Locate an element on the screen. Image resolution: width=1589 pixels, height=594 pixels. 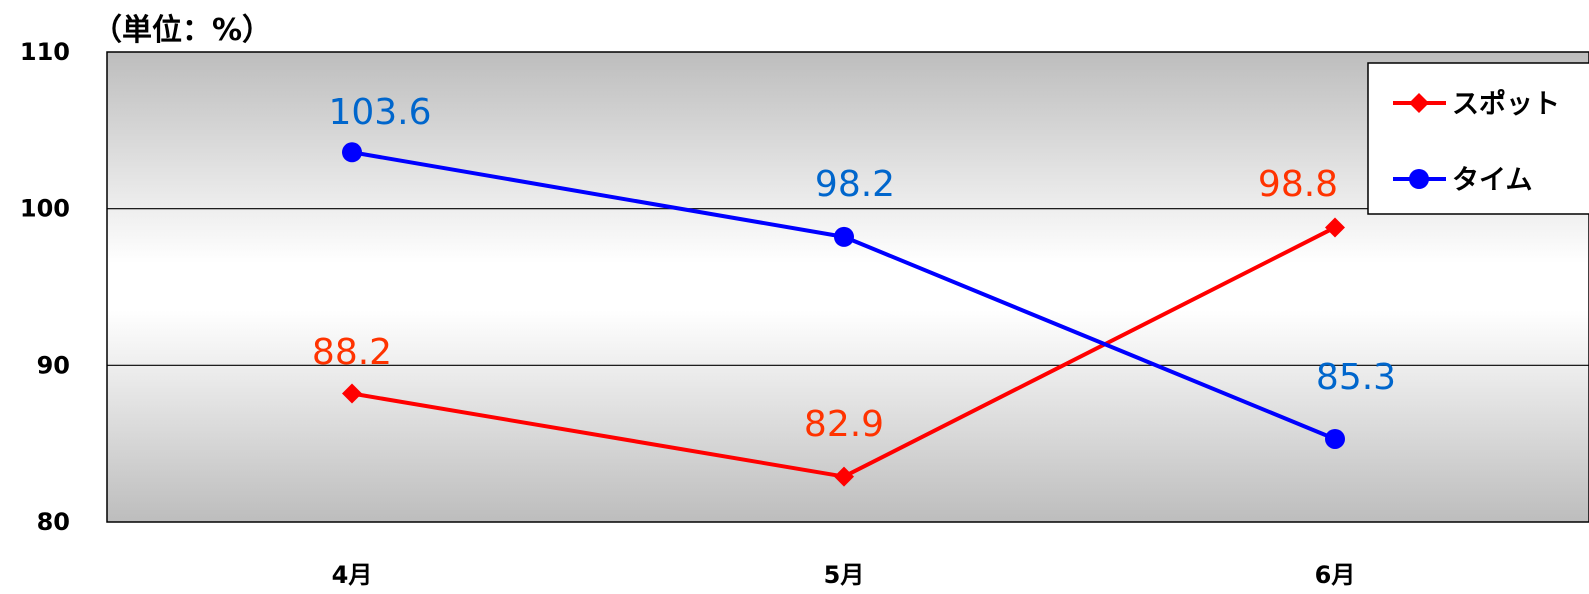
data-label: 98.8 is located at coordinates (1298, 184).